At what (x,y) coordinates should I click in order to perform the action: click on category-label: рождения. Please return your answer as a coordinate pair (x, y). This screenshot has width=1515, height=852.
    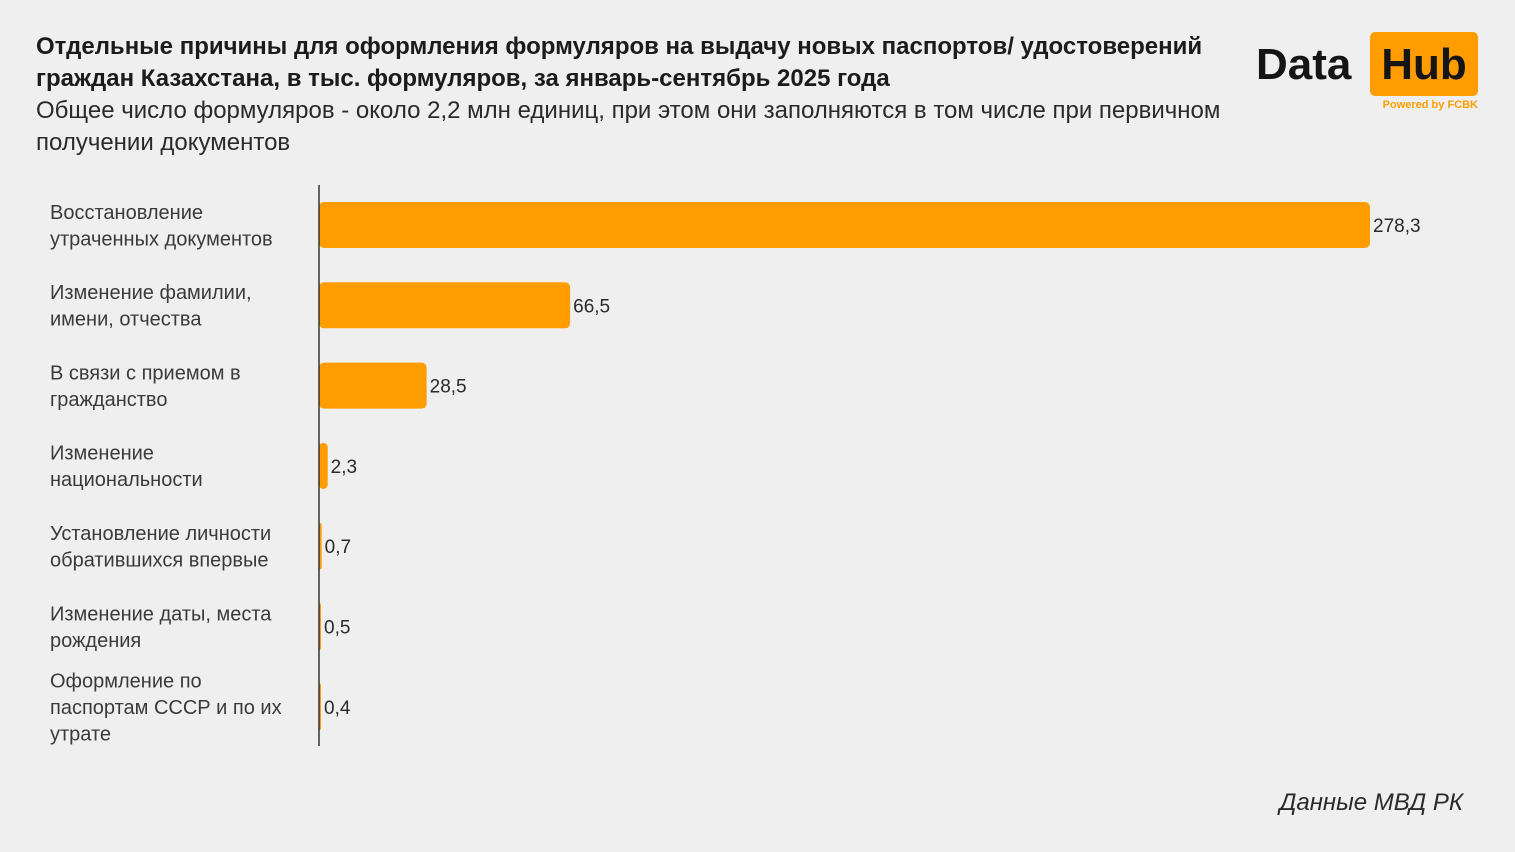
    Looking at the image, I should click on (95, 641).